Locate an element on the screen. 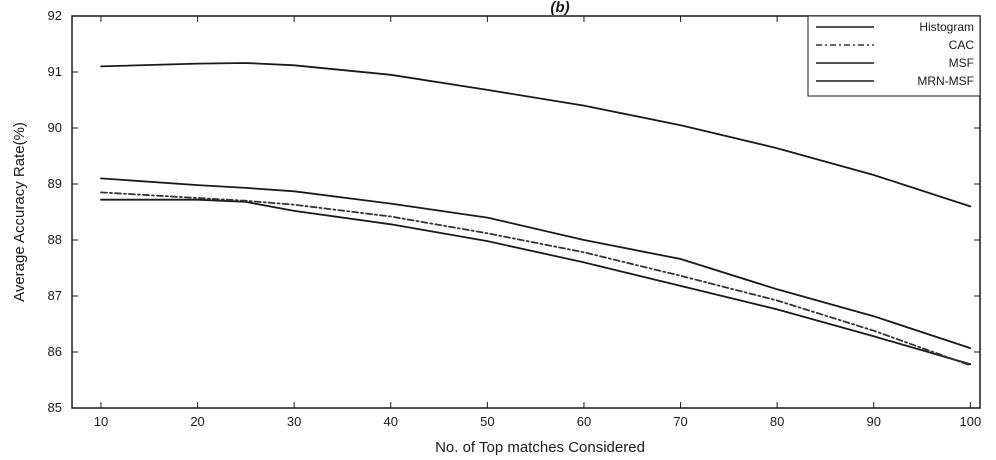  x-tick-label: 60 is located at coordinates (584, 421).